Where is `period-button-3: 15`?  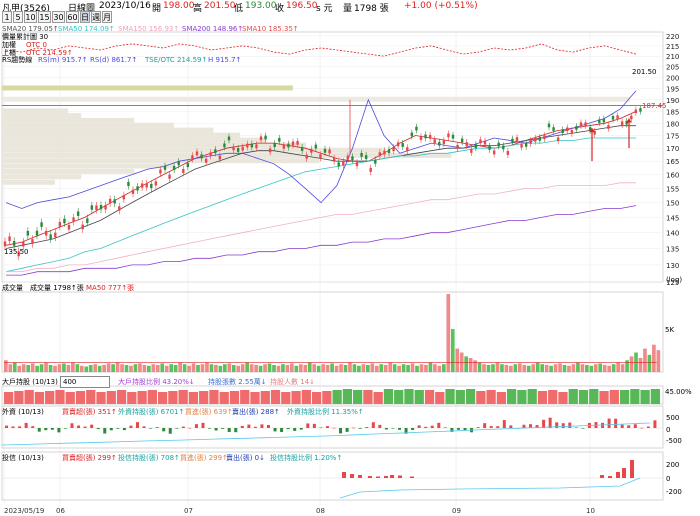 period-button-3: 15 is located at coordinates (44, 17).